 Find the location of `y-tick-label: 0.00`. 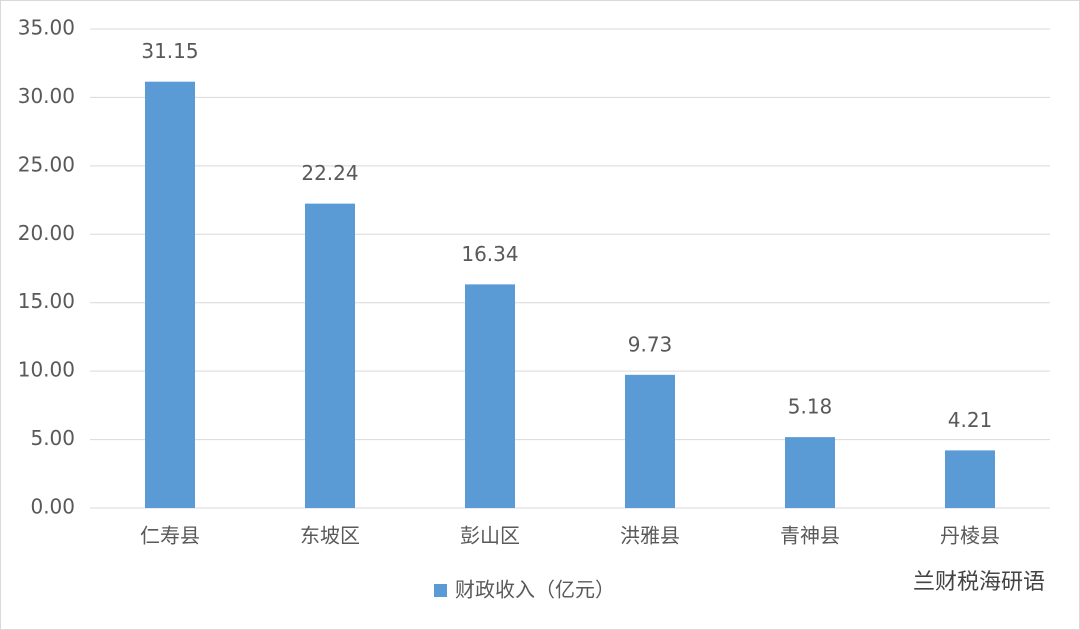

y-tick-label: 0.00 is located at coordinates (52, 507).